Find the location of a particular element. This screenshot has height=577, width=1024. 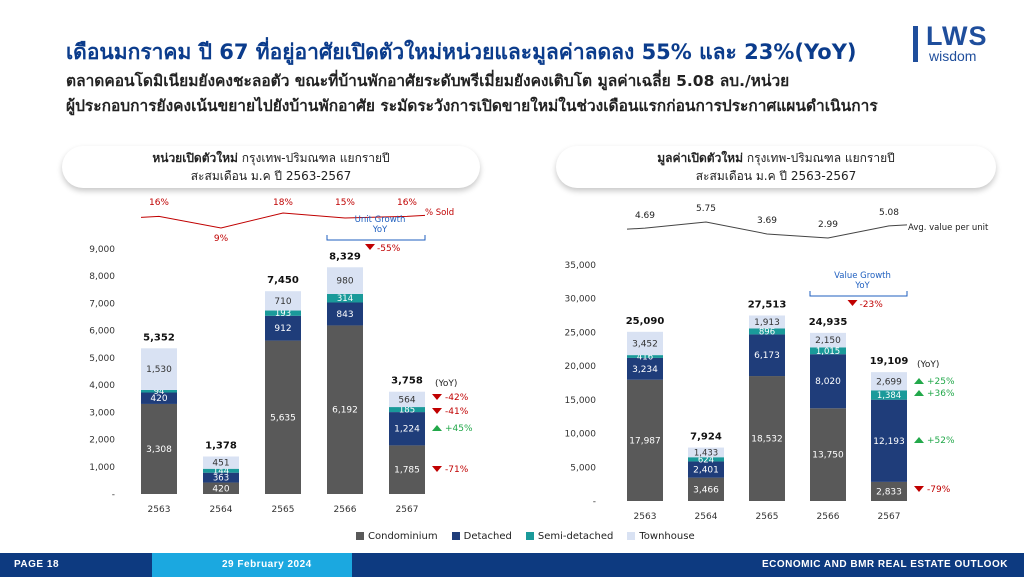

right-chart-subtitle: สะสมเดือน ม.ค ปี 2563-2567 is located at coordinates (776, 176).